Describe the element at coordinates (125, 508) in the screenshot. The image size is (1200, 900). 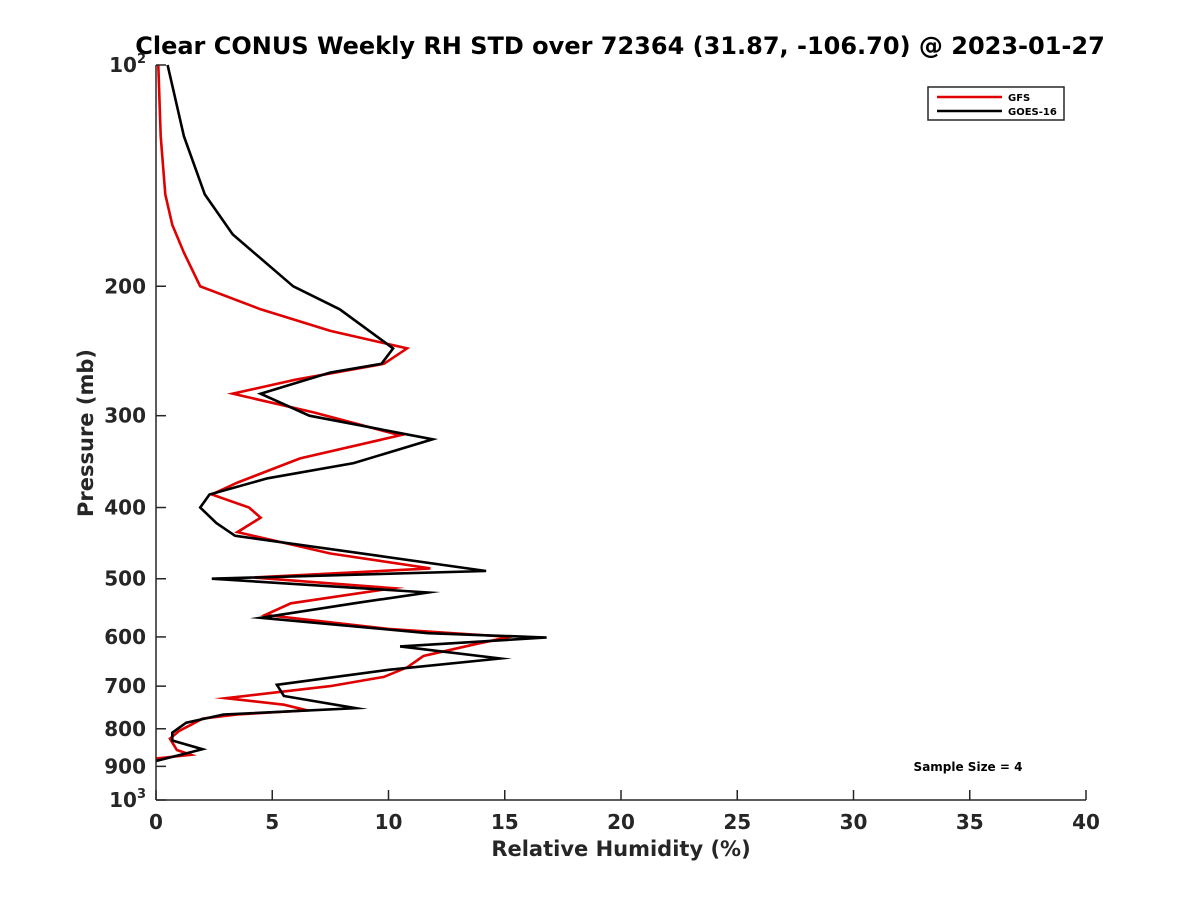
I see `y-tick-label: 400` at that location.